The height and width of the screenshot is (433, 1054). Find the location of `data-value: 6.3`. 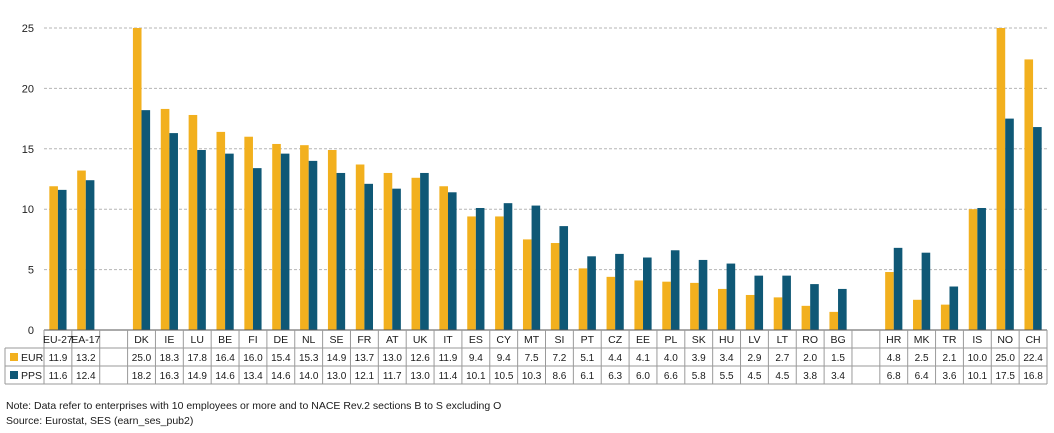

data-value: 6.3 is located at coordinates (615, 376).